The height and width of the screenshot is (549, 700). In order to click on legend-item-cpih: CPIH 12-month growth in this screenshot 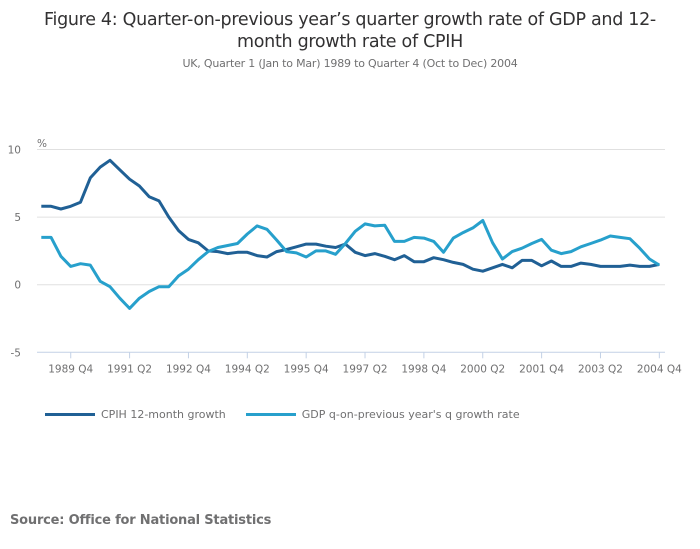, I will do `click(135, 414)`.